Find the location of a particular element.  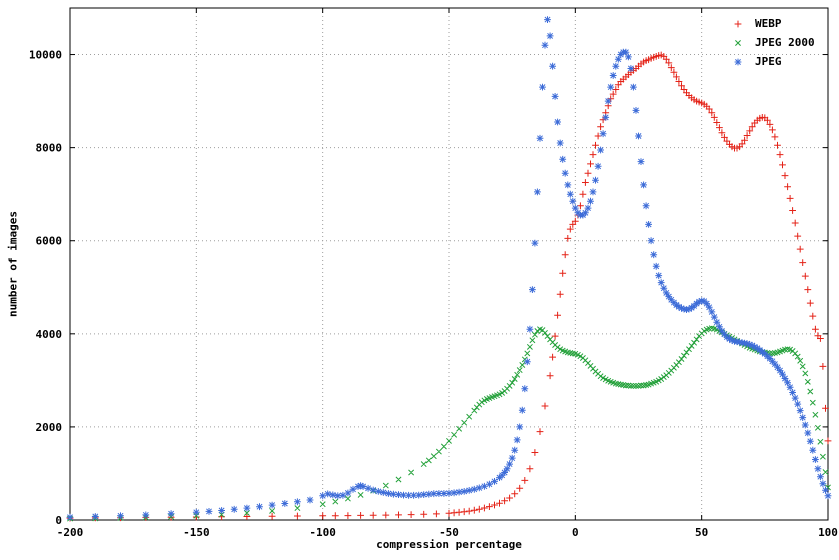

x-tick-label: -150 is located at coordinates (196, 532).